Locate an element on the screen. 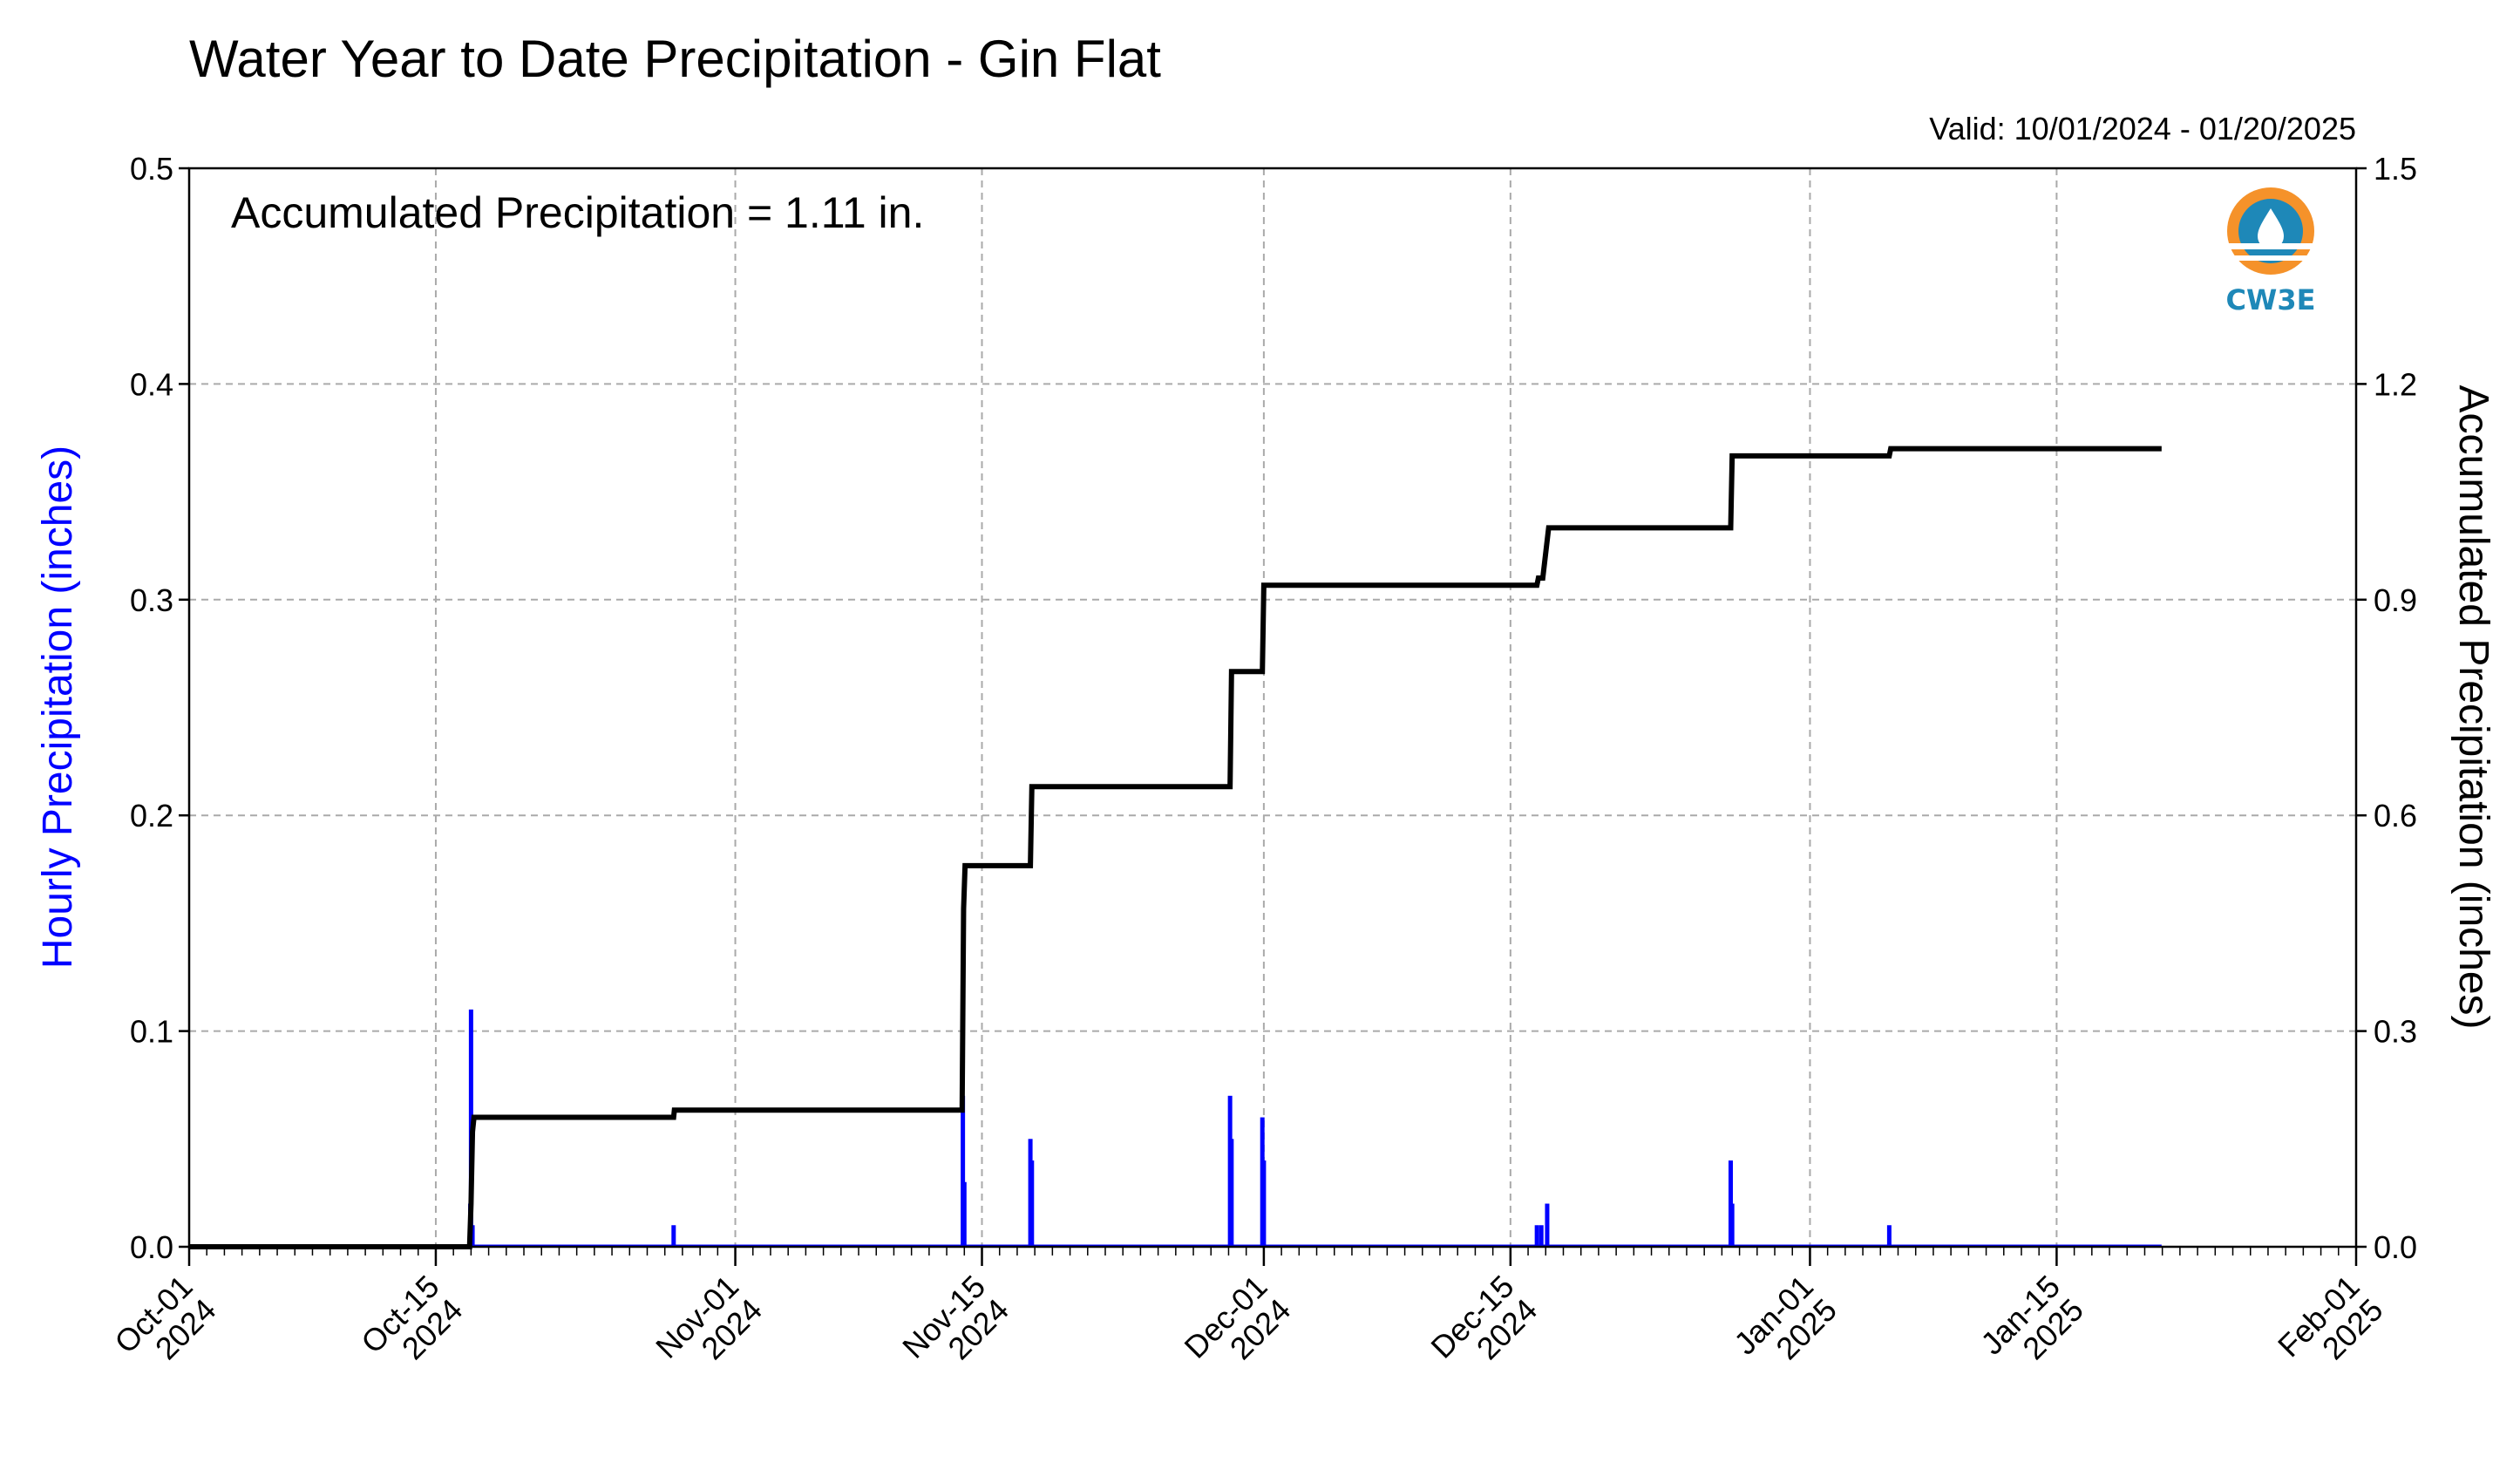  left-y-tick-label: 0.3 is located at coordinates (151, 600).